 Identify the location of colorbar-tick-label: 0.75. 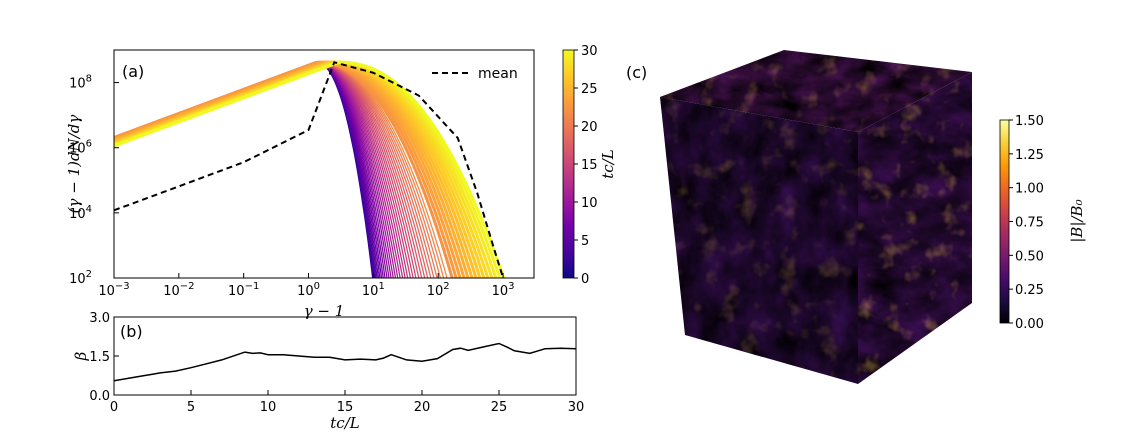
(1029, 223).